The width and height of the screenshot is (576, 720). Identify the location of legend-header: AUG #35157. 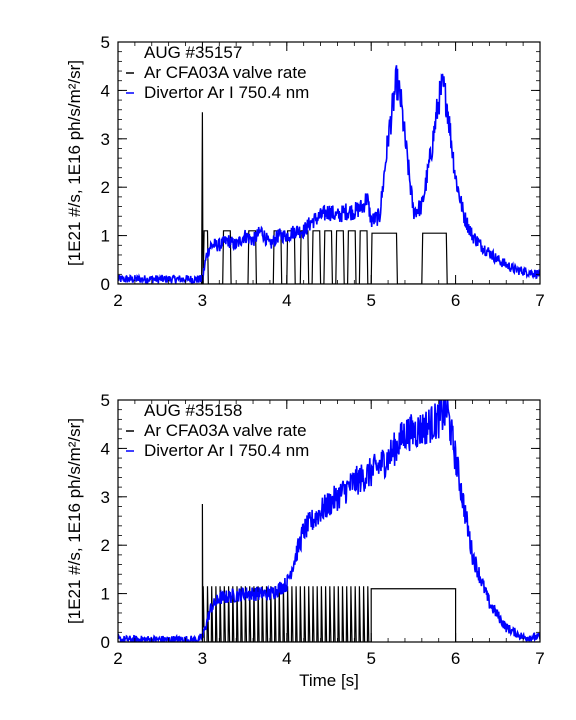
(193, 52).